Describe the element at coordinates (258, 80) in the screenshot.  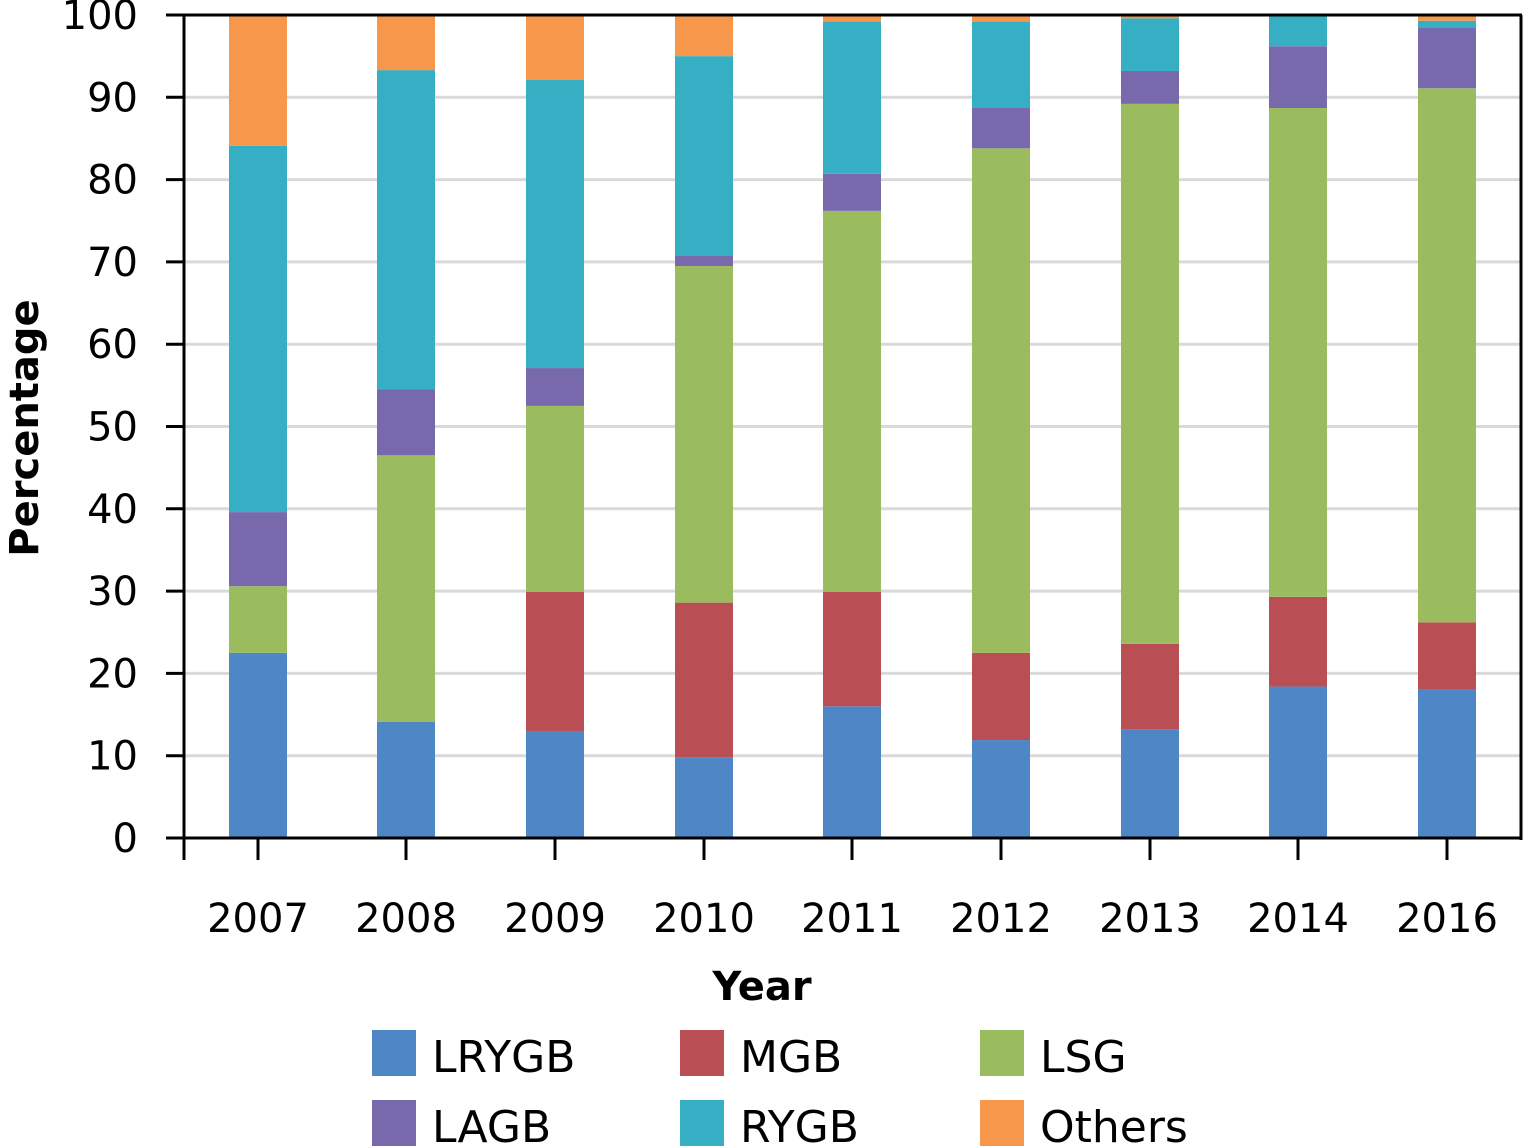
I see `bar-segment-others-2007` at that location.